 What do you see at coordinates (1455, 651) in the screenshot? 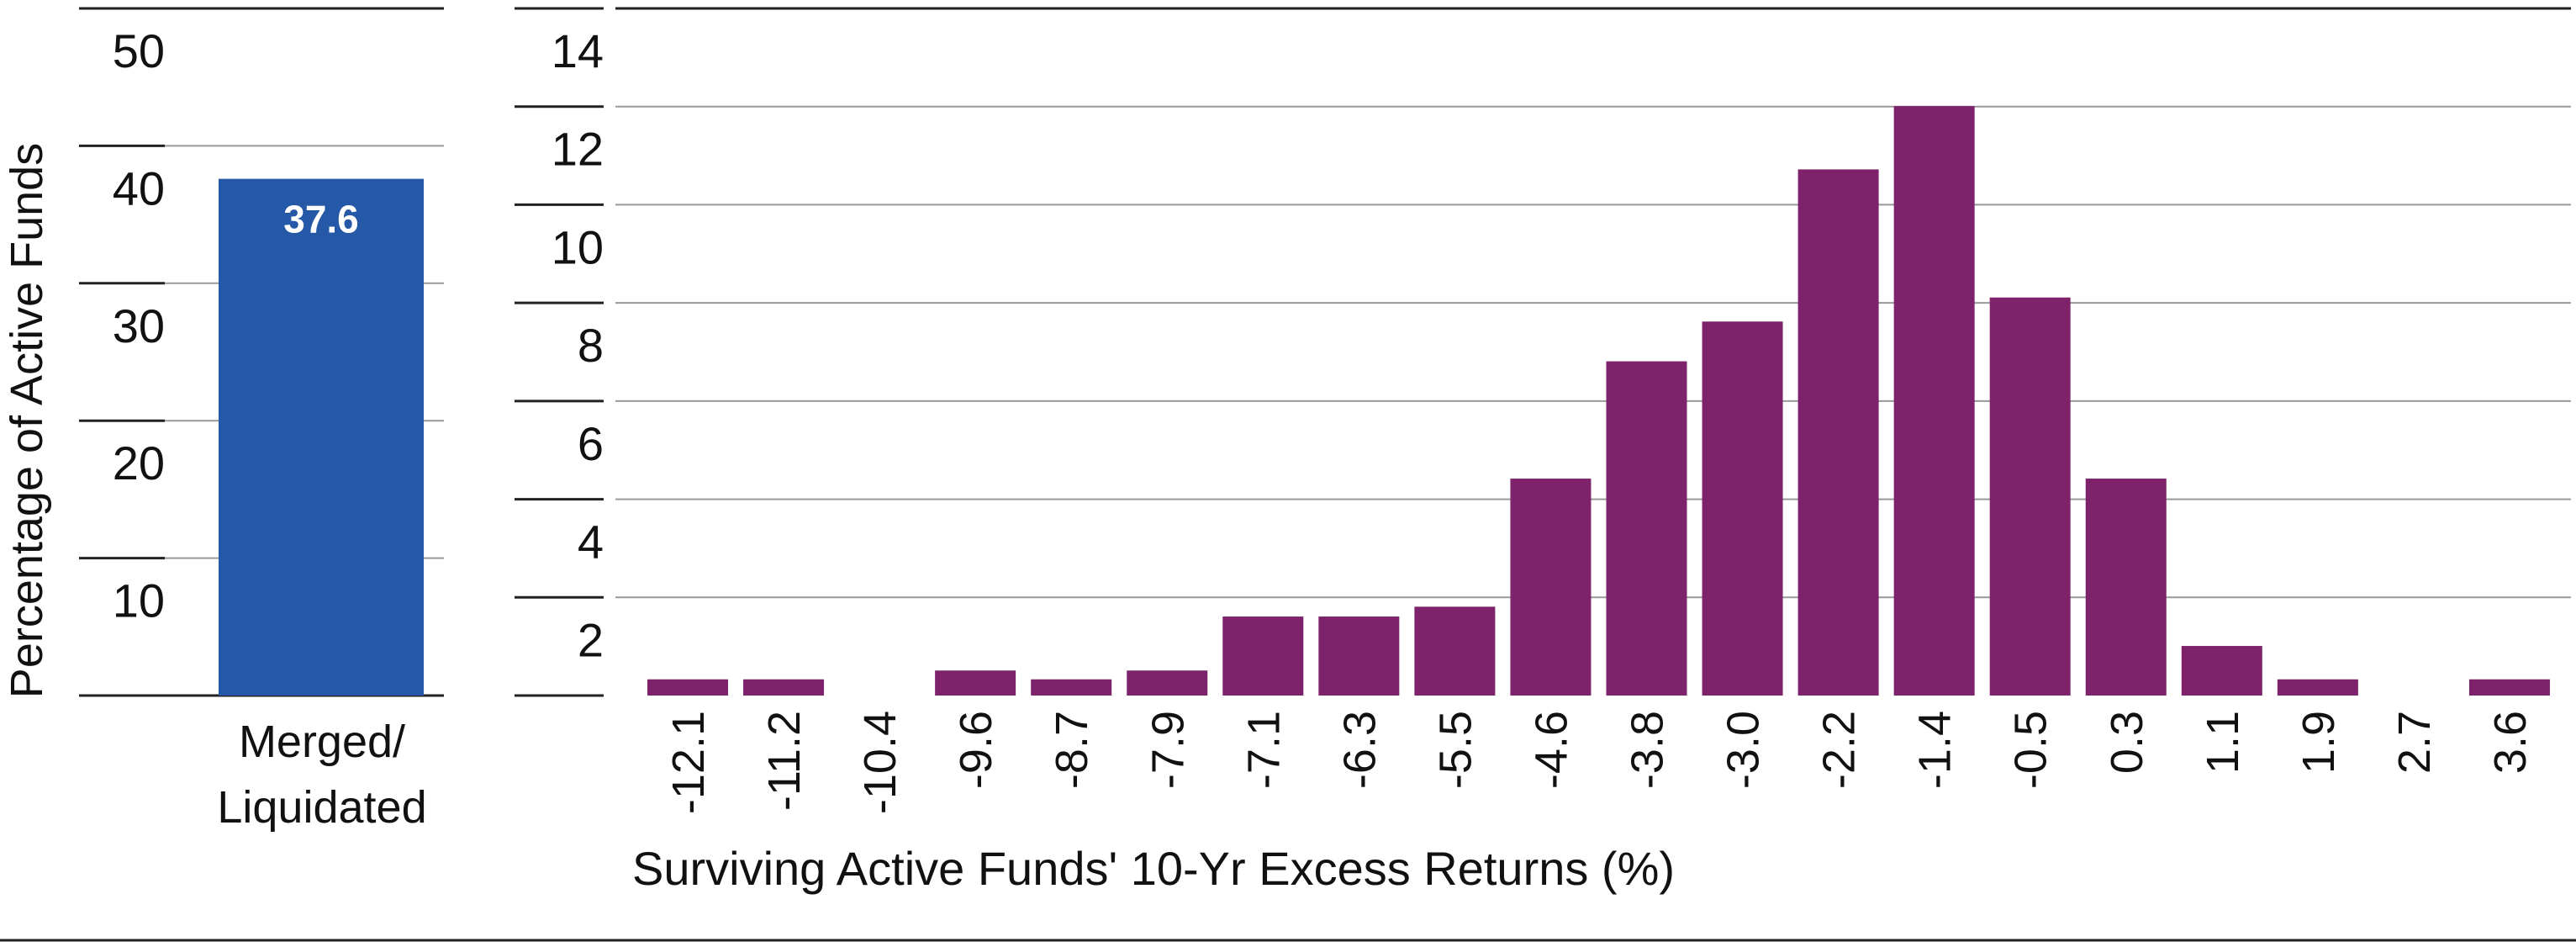
I see `bar--5.5` at bounding box center [1455, 651].